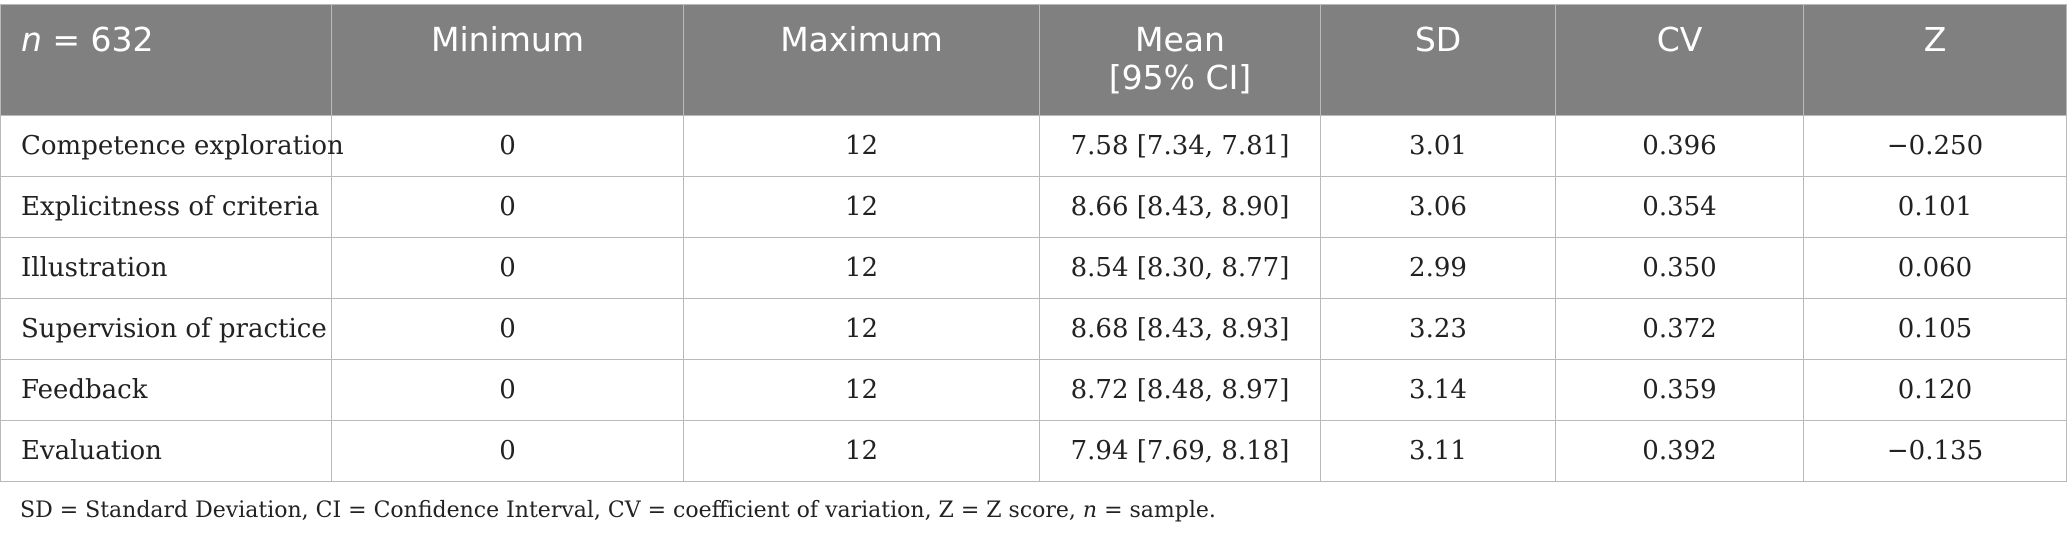 The width and height of the screenshot is (2068, 536). What do you see at coordinates (1438, 451) in the screenshot?
I see `cell-sd: 3.11` at bounding box center [1438, 451].